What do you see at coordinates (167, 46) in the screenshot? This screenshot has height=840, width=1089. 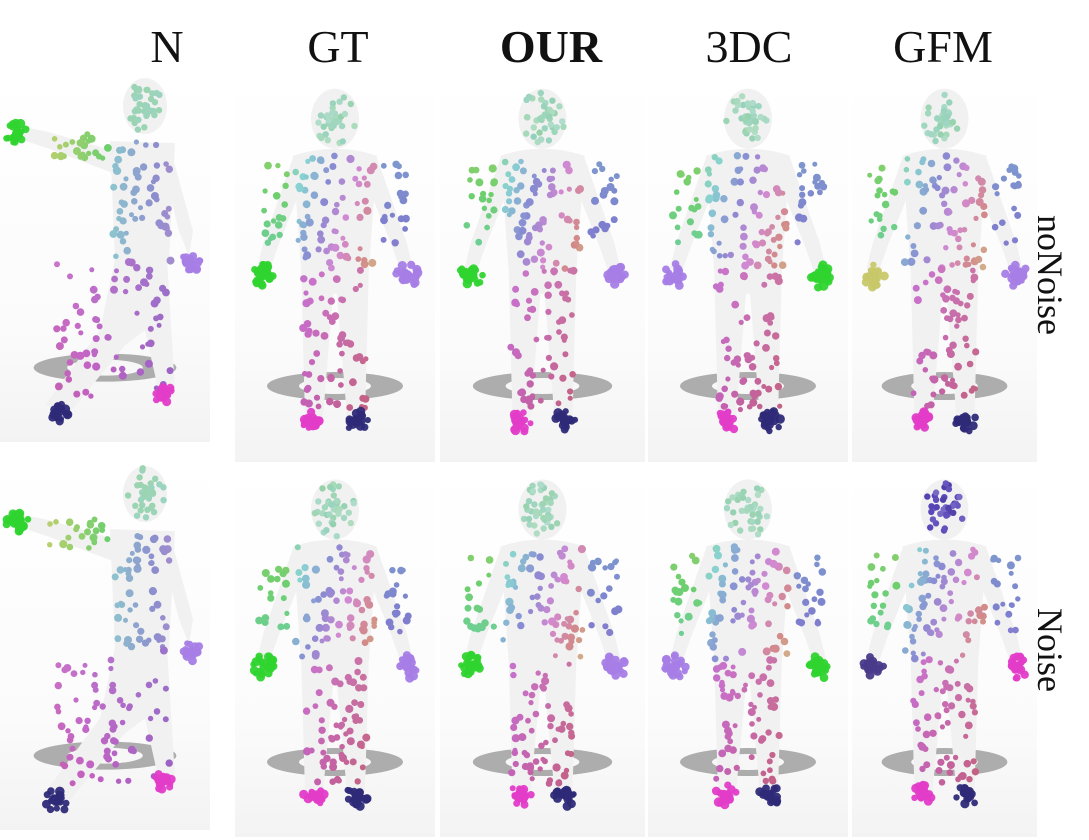 I see `header-n: N` at bounding box center [167, 46].